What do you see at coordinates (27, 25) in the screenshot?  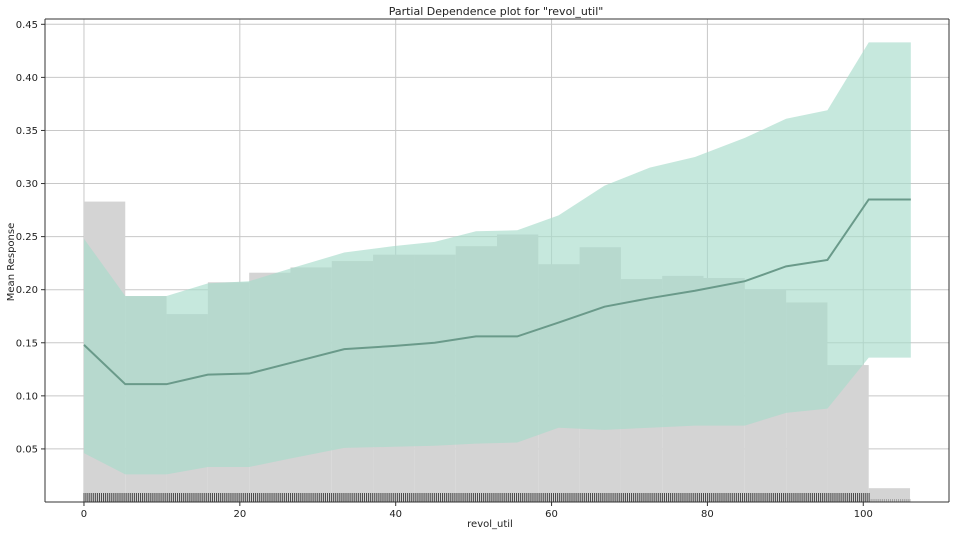 I see `y-tick-label: 0.45` at bounding box center [27, 25].